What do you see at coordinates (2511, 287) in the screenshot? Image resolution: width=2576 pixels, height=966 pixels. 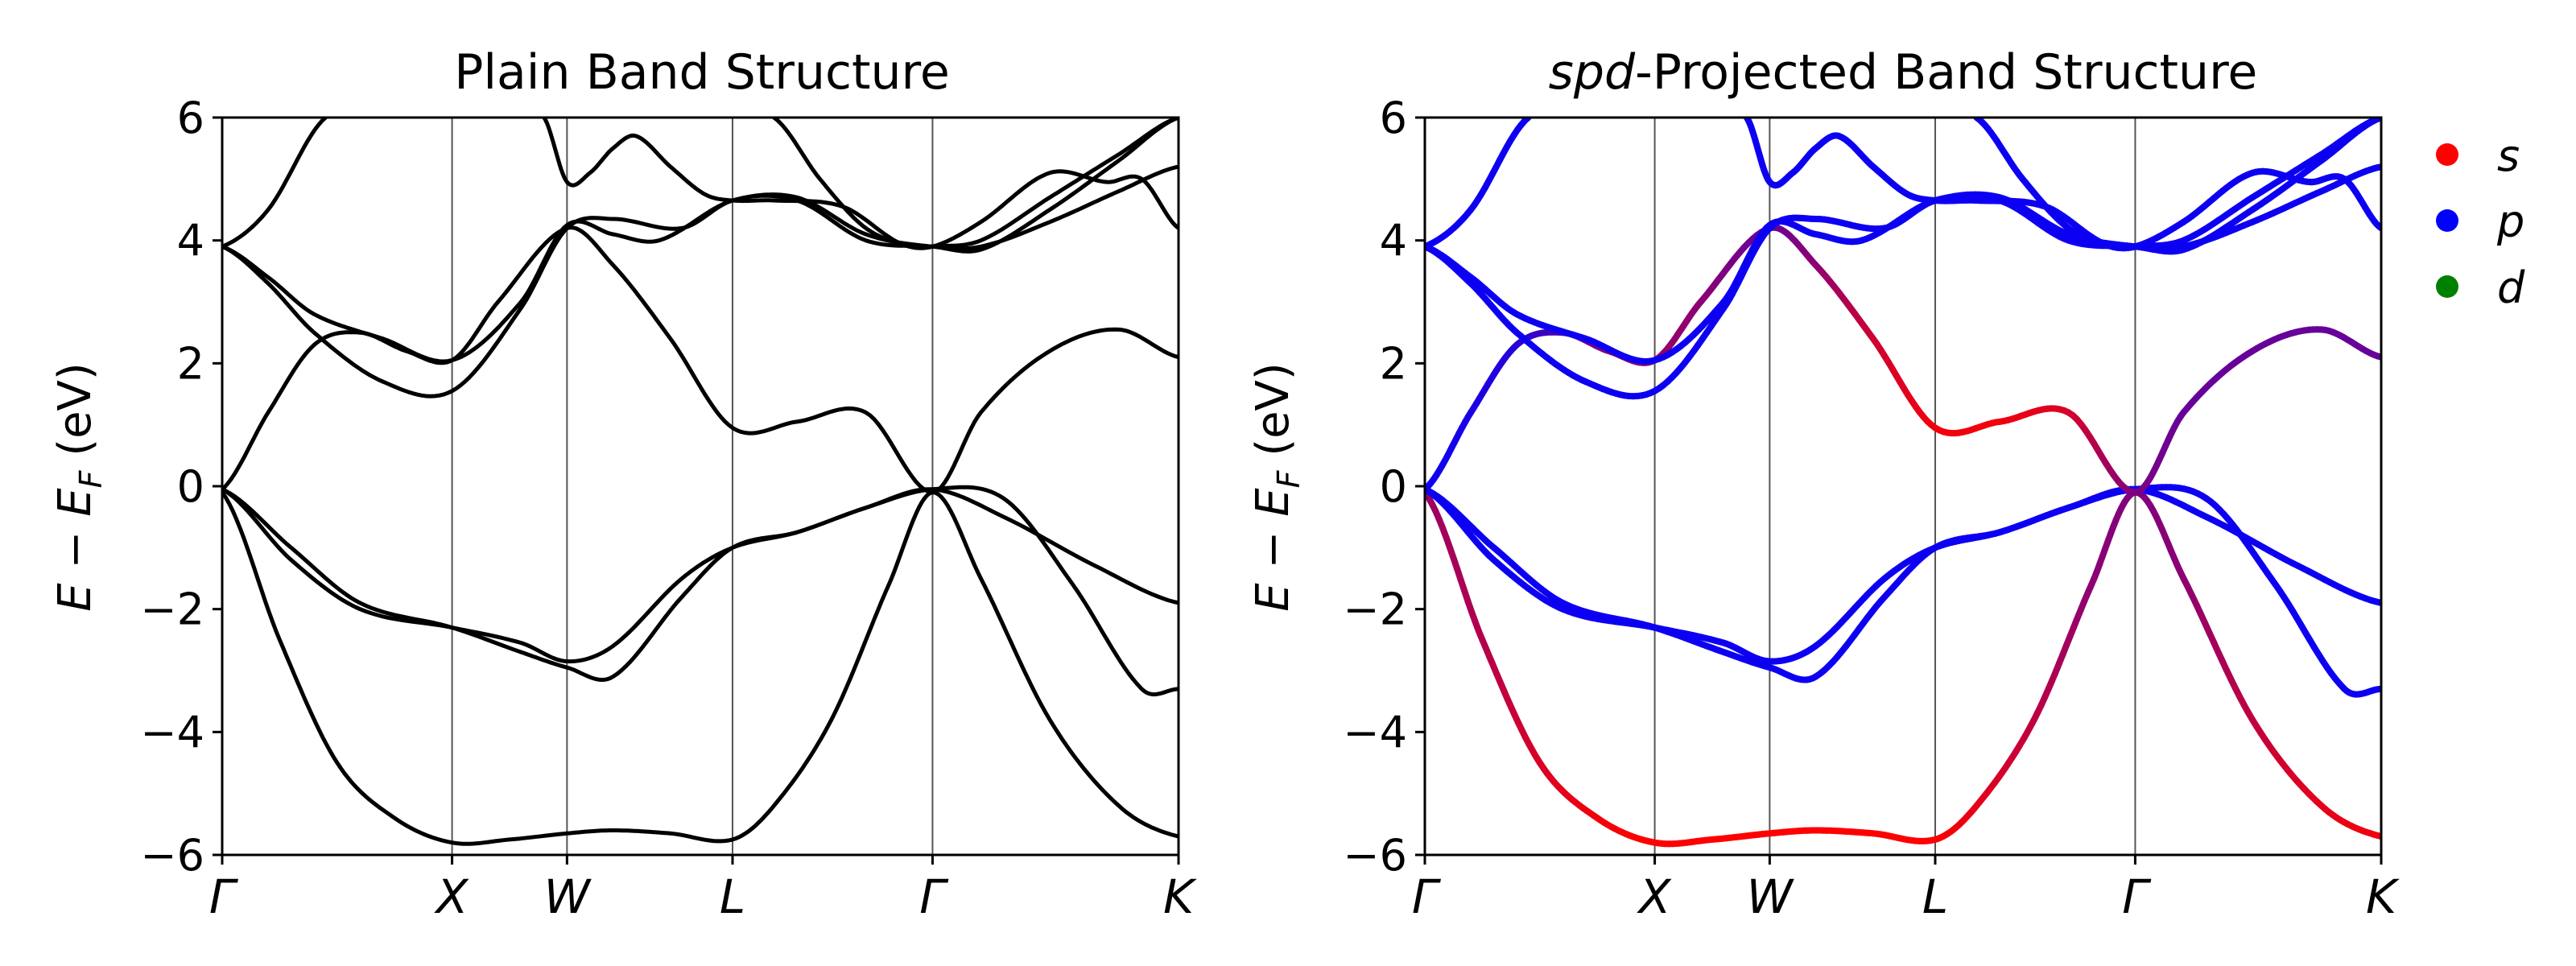 I see `legend-d-label: d` at bounding box center [2511, 287].